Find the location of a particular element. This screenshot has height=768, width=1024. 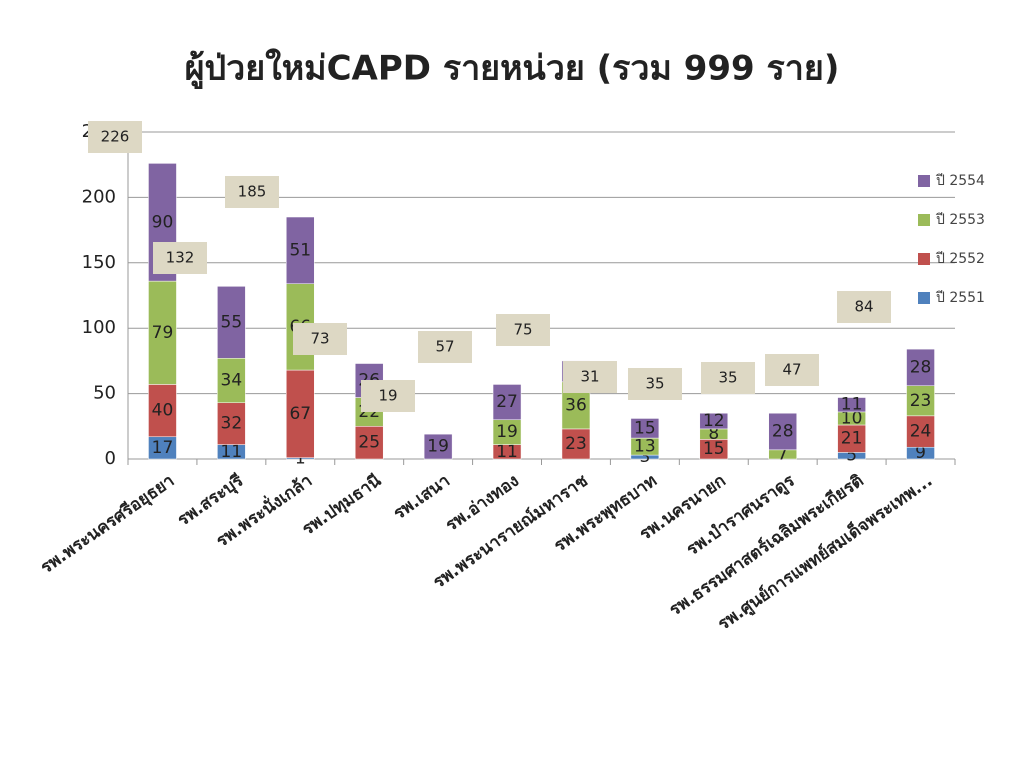

data-label: 24 is located at coordinates (921, 432).